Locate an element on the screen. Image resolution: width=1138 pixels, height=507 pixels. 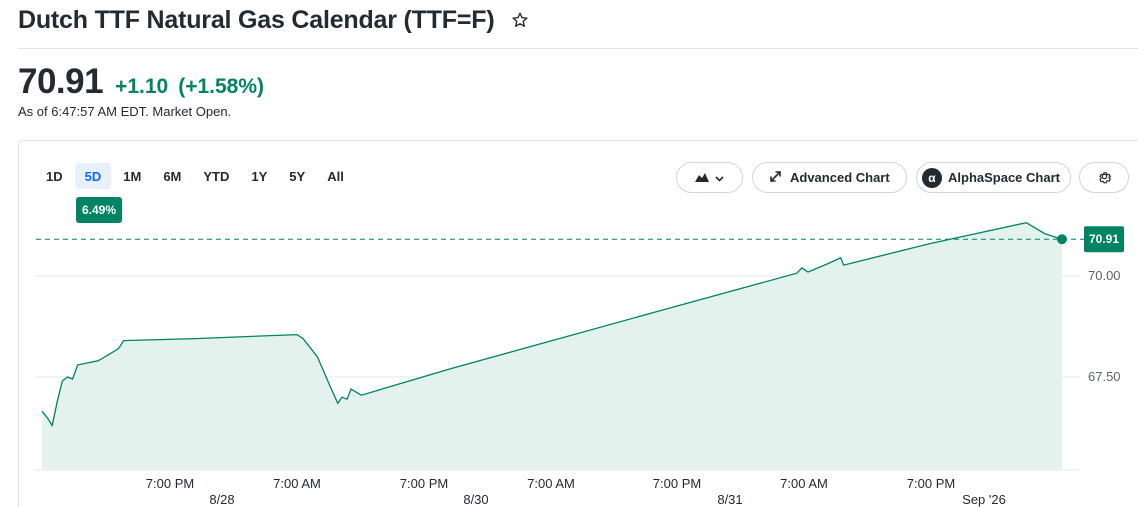
range-performance-badge: 6.49% is located at coordinates (99, 210).